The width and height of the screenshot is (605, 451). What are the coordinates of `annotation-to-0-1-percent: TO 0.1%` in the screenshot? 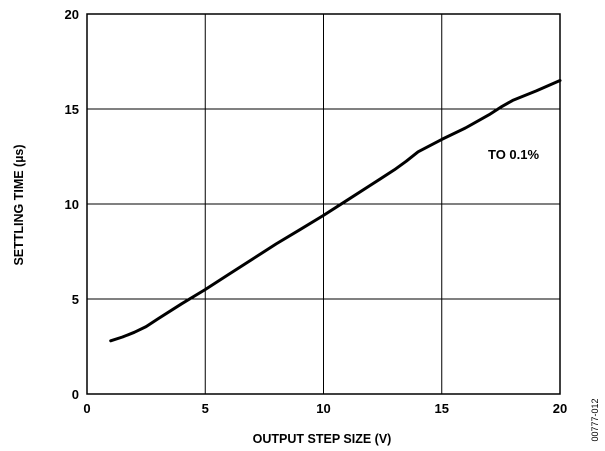 It's located at (514, 154).